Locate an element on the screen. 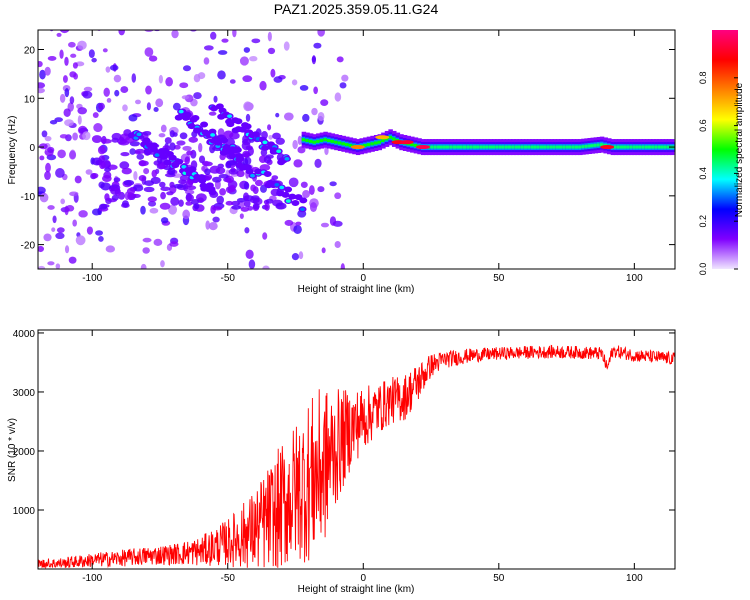  spectrogram-y-axis-label: Frequency (Hz) is located at coordinates (12, 150).